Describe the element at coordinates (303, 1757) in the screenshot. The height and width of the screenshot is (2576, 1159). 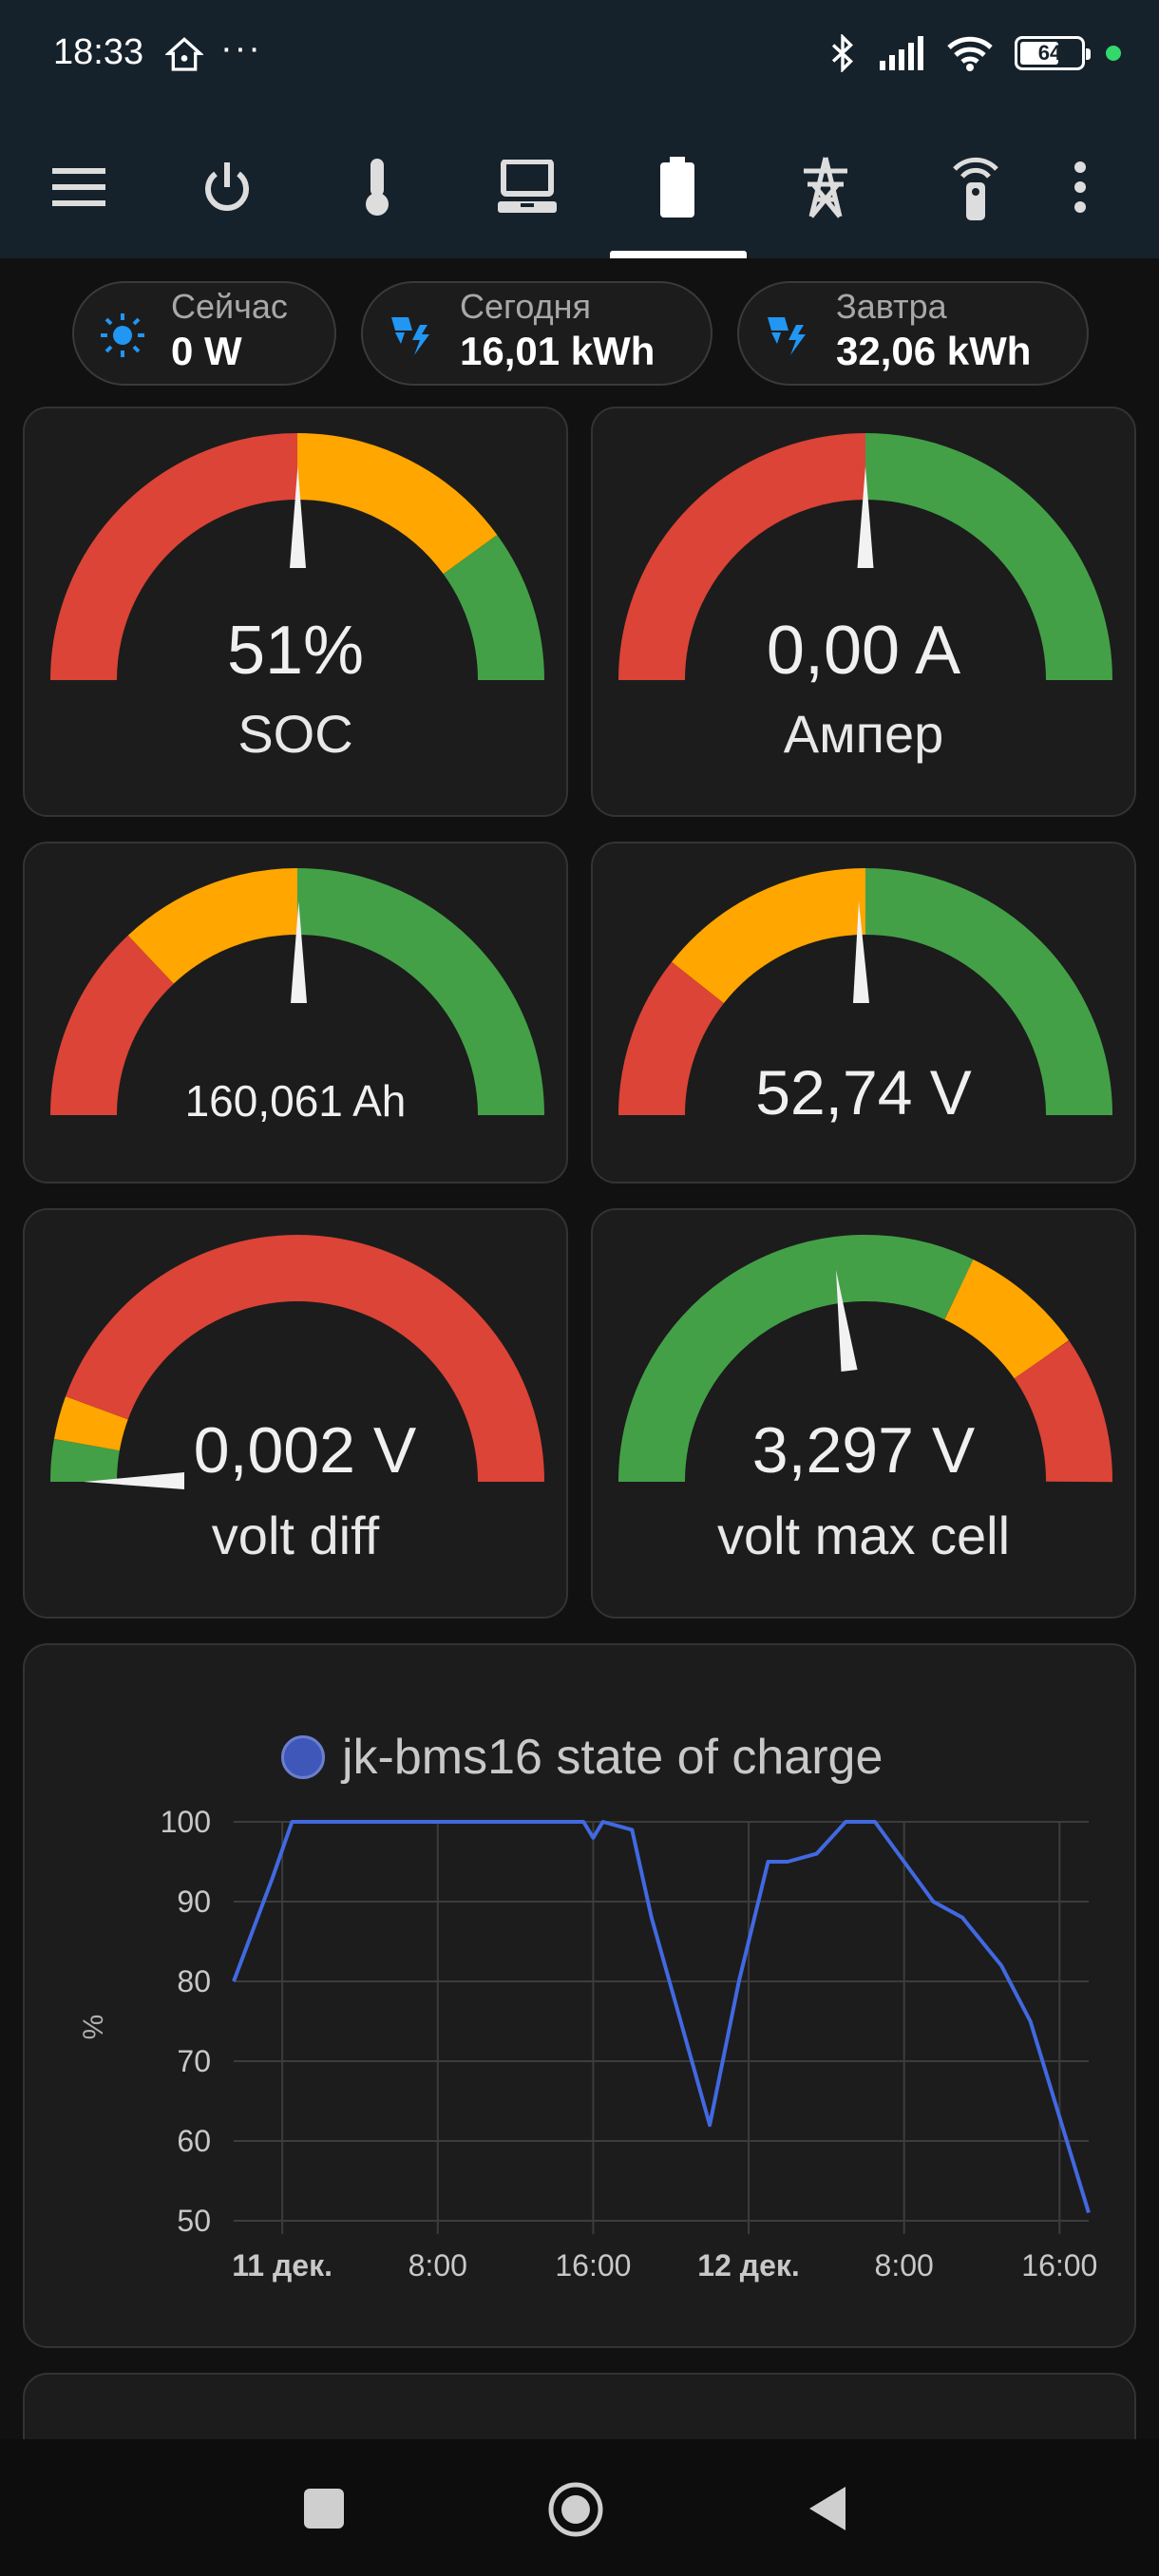
I see `legend-swatch` at that location.